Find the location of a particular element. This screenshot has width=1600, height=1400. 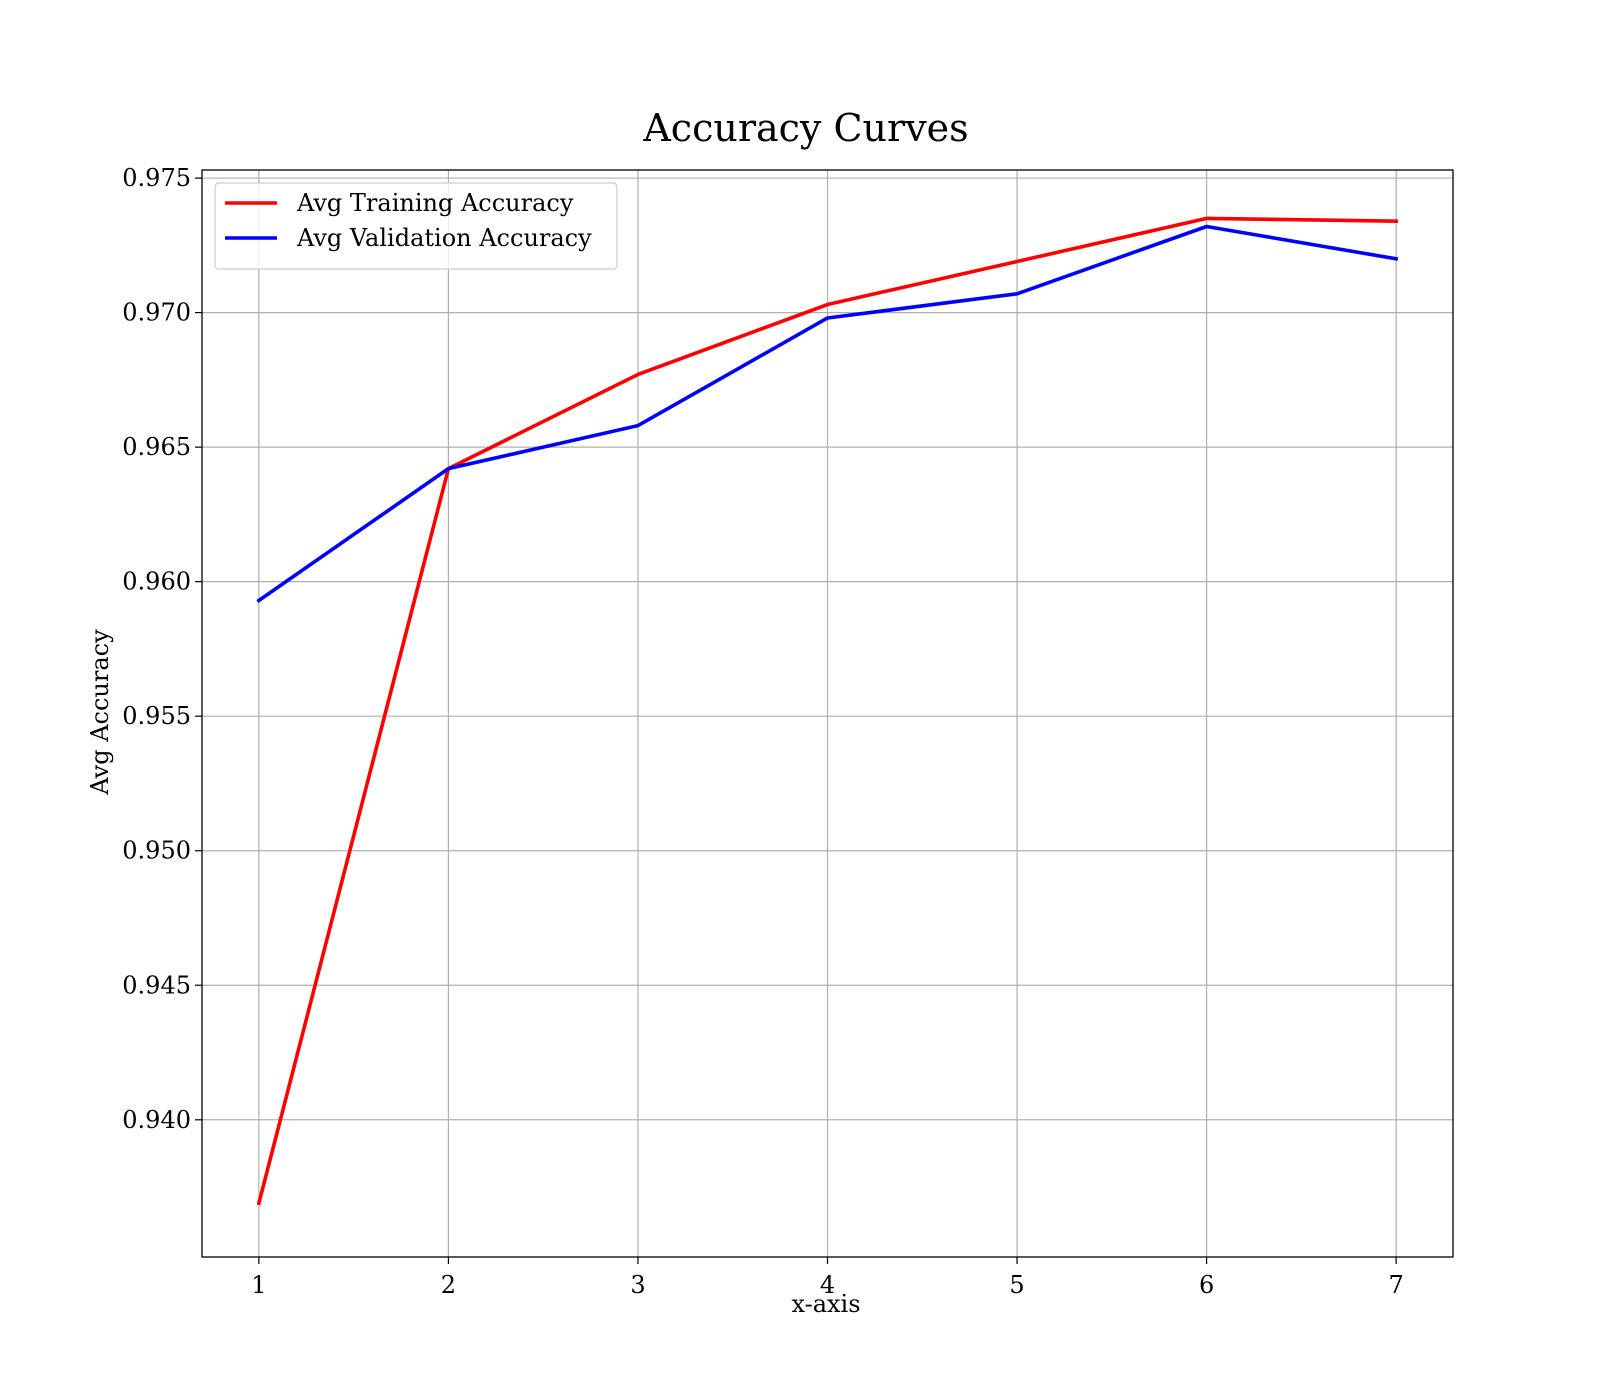

x-tick-label: 3 is located at coordinates (637, 1285).